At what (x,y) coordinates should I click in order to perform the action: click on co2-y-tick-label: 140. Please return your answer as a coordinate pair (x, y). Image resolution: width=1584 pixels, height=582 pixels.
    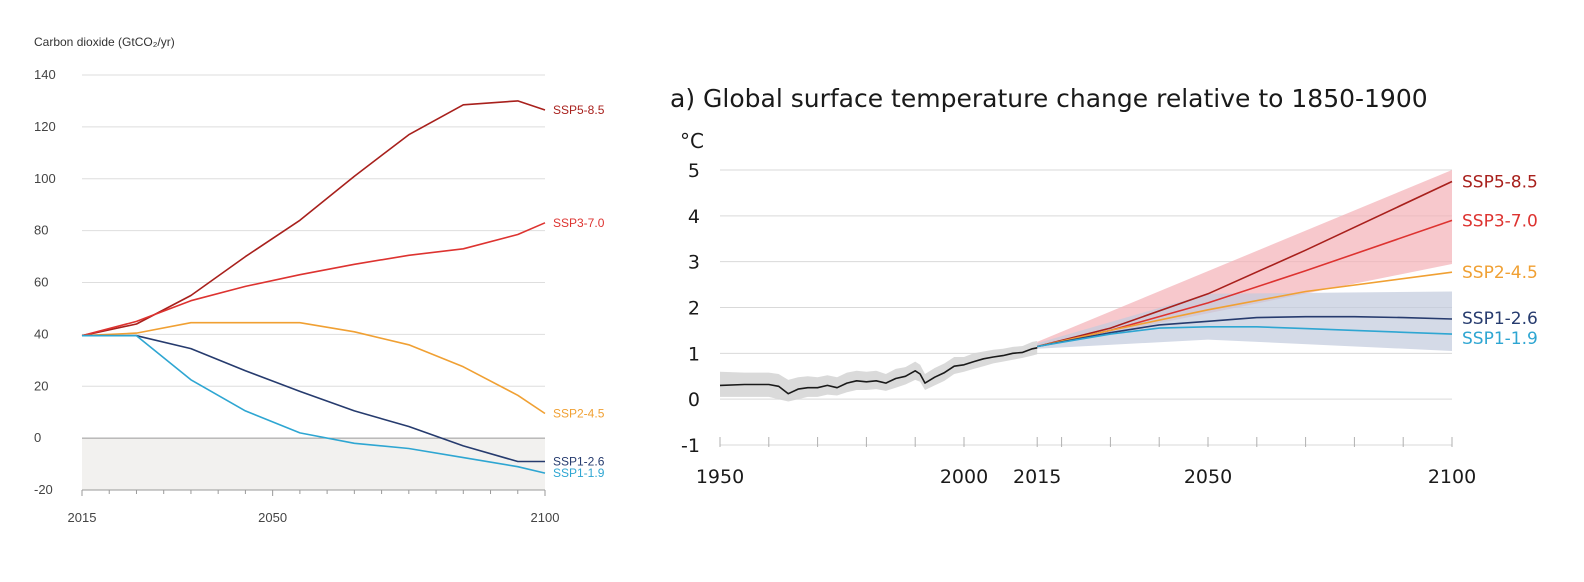
    Looking at the image, I should click on (45, 74).